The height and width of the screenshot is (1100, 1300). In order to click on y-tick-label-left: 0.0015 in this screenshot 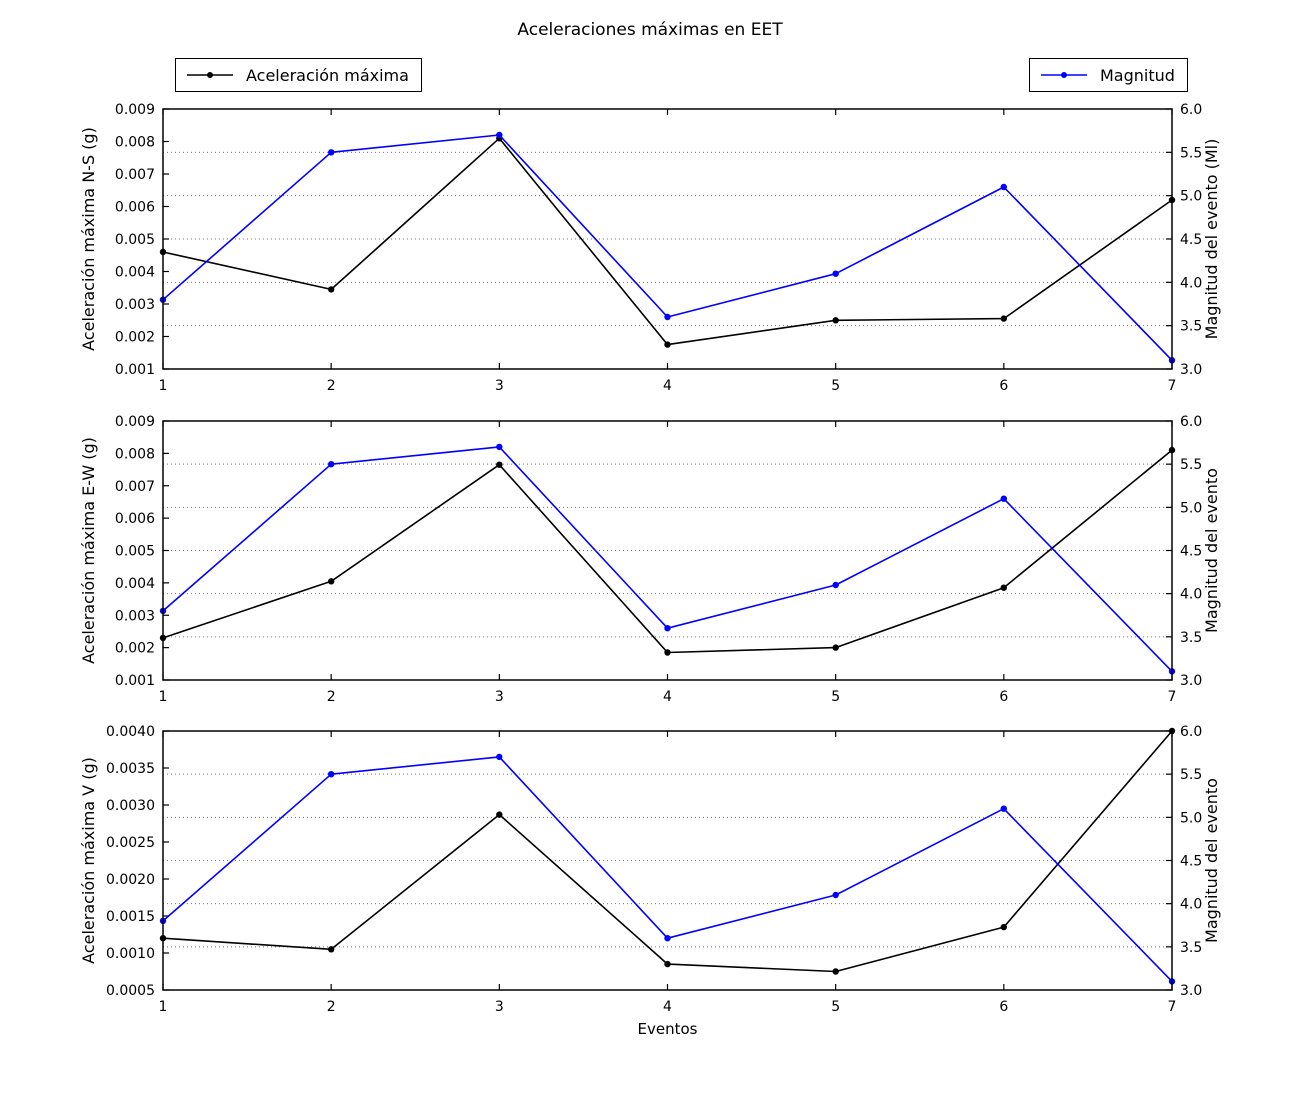, I will do `click(130, 917)`.